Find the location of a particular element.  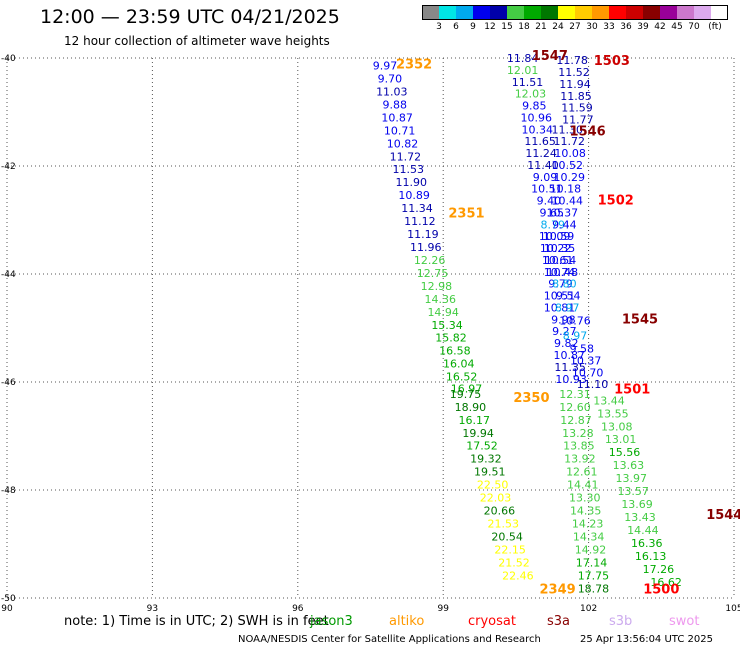

wave-height-value: 17.75 is located at coordinates (594, 575).